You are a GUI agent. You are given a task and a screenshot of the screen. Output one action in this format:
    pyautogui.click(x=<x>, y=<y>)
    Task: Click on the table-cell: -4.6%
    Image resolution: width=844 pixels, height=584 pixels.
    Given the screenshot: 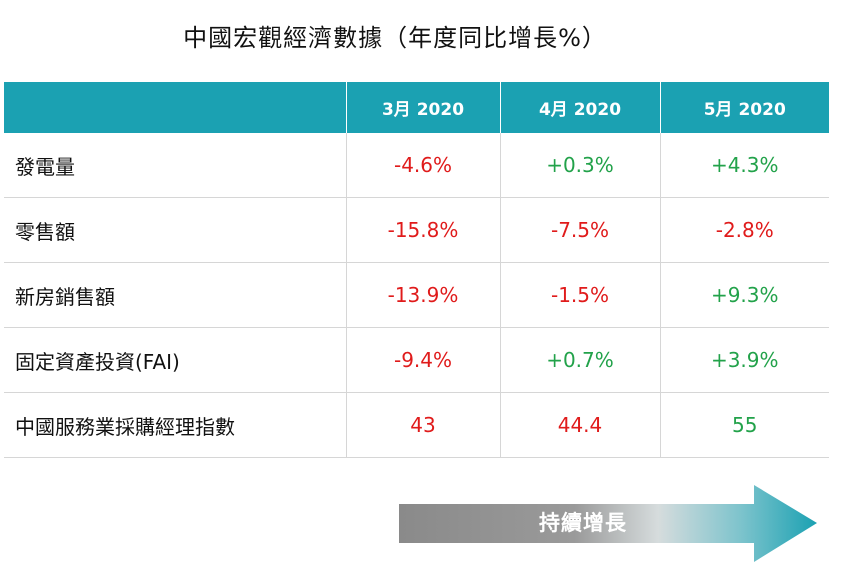 What is the action you would take?
    pyautogui.click(x=423, y=165)
    